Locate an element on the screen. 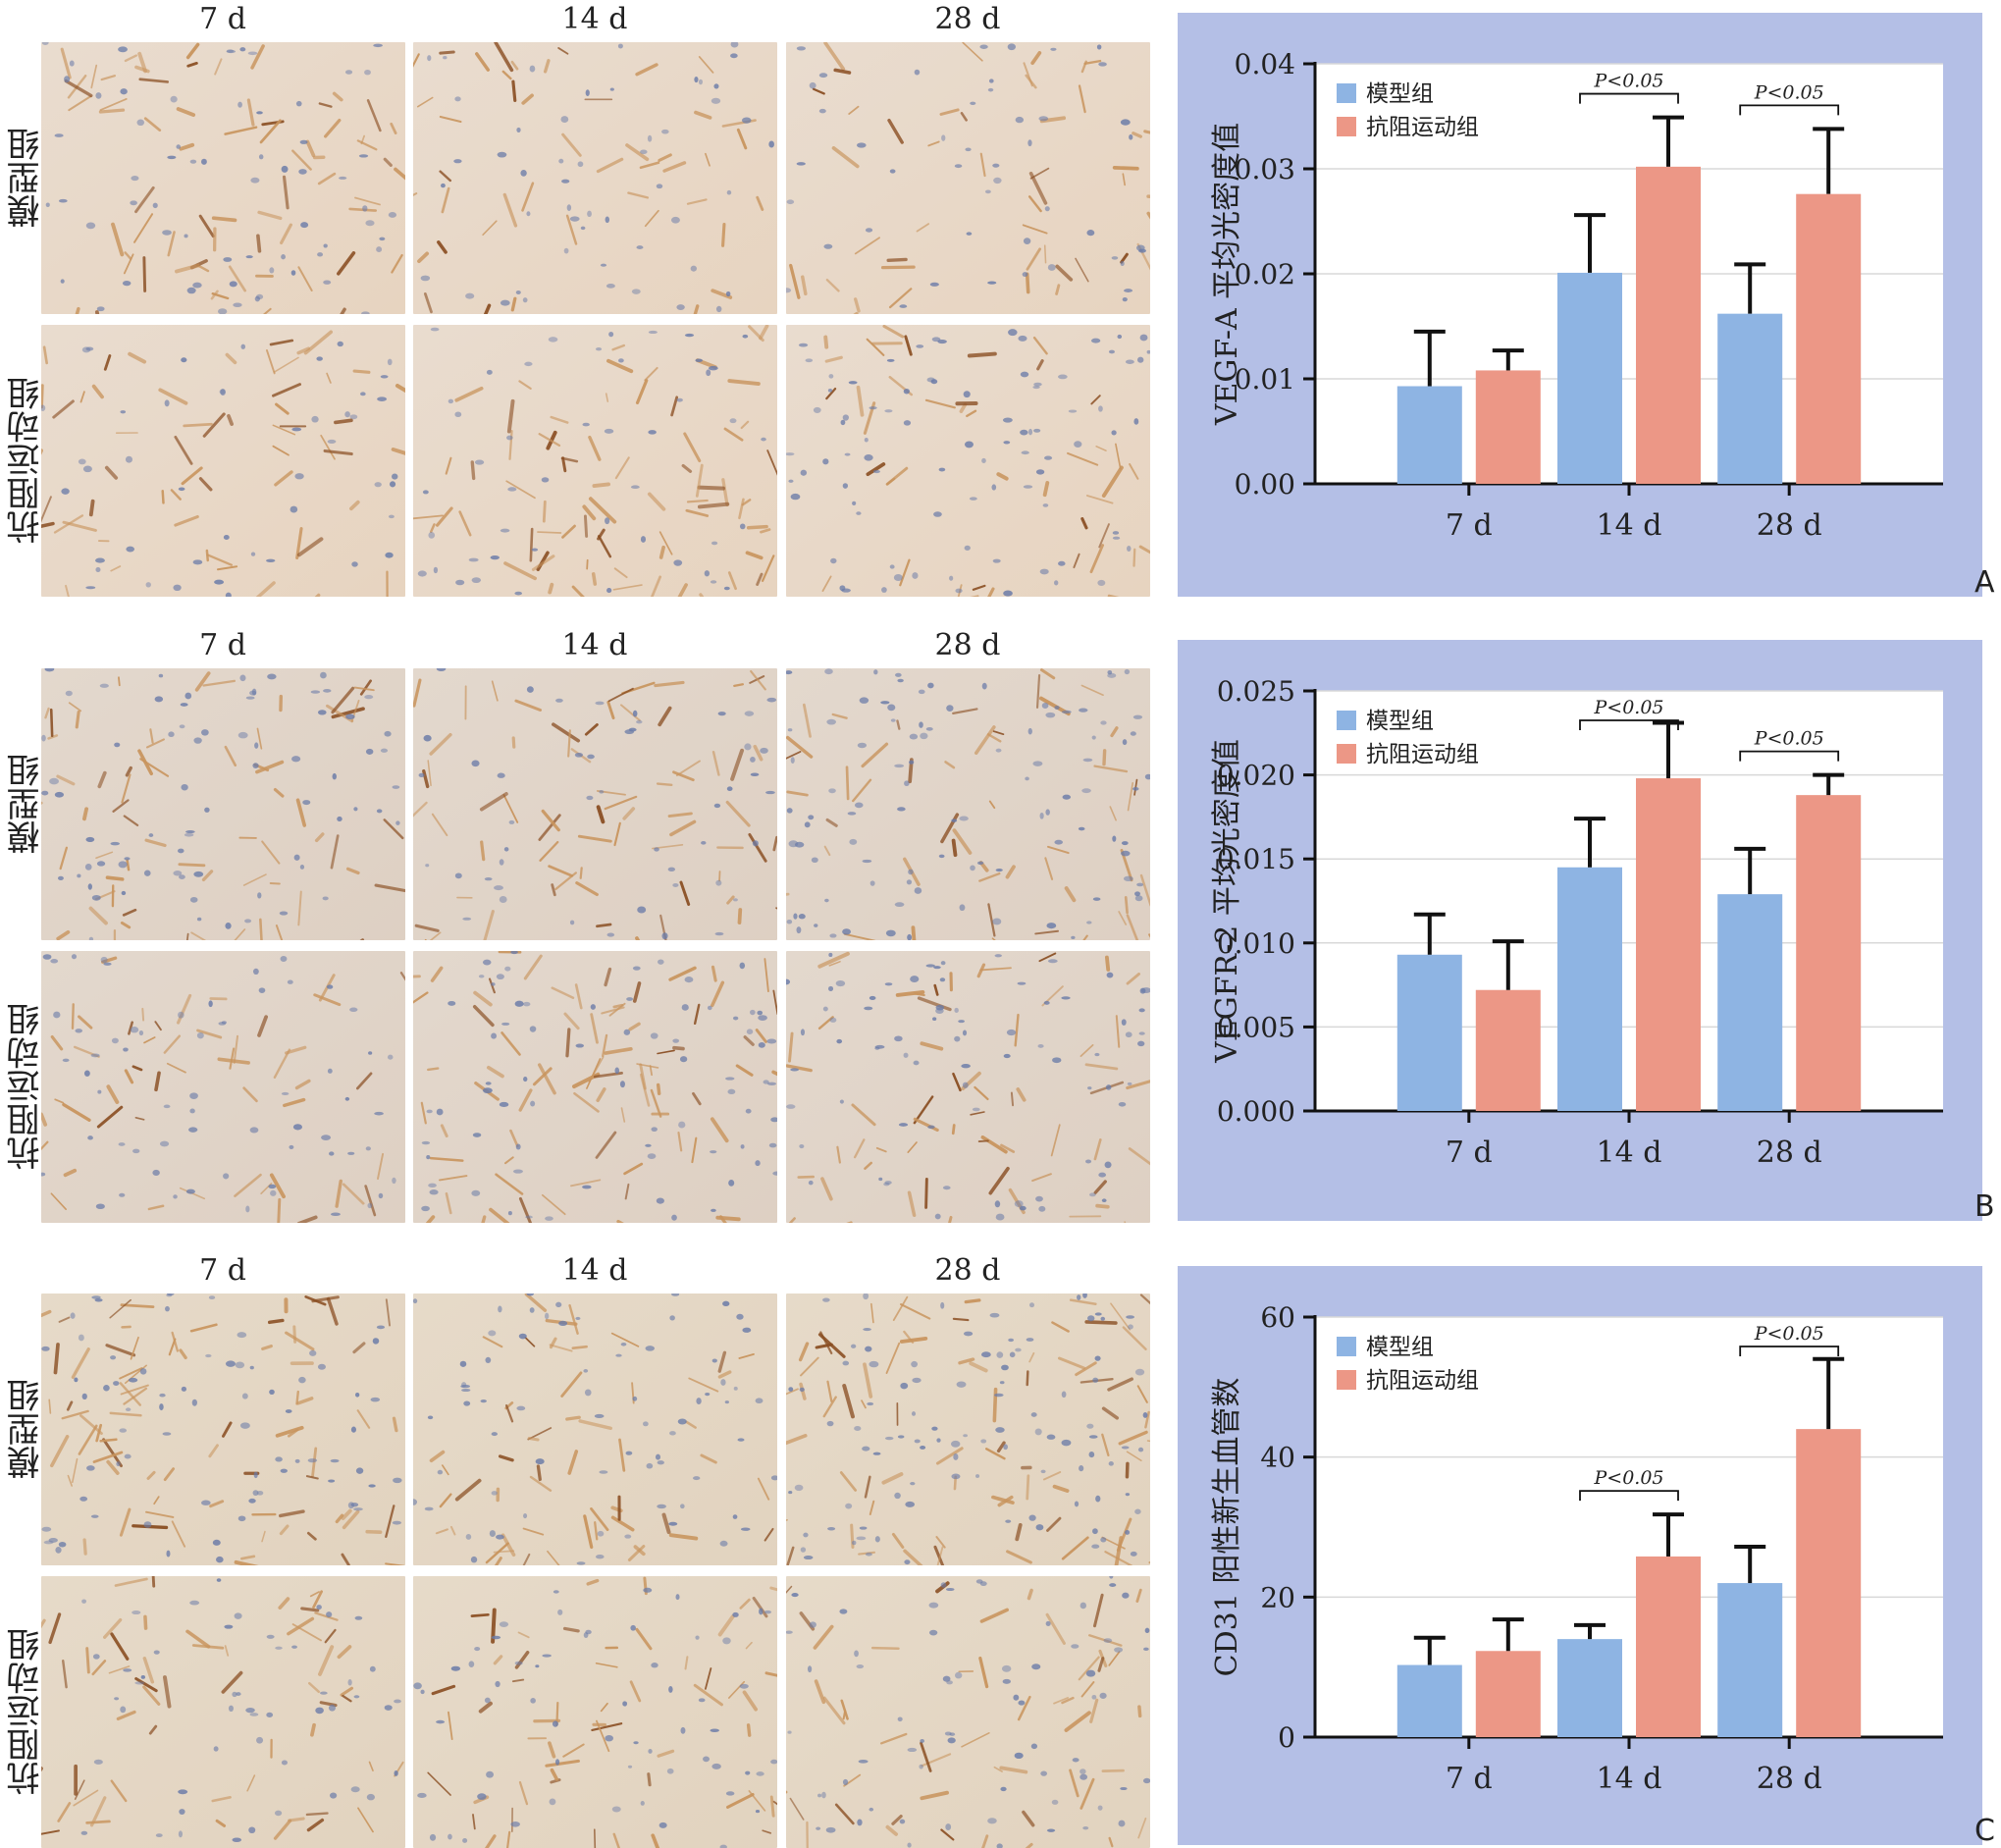 This screenshot has height=1848, width=2001. y-tick-label: 0.00 is located at coordinates (1265, 485).